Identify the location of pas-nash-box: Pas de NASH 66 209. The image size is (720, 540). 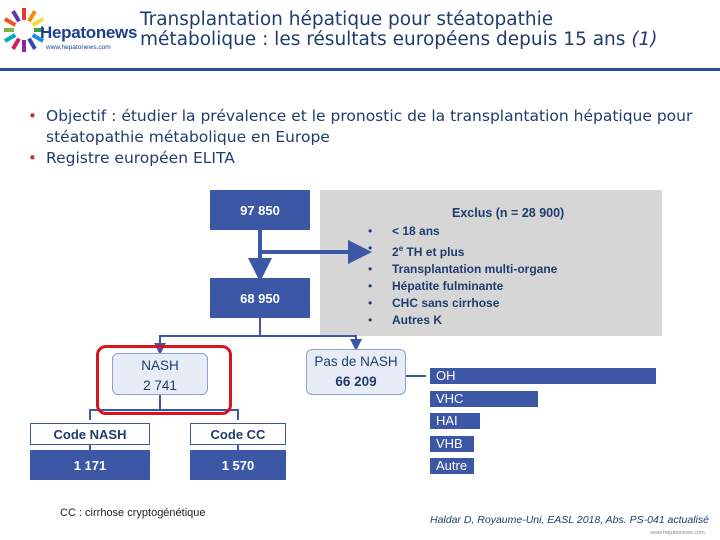
(356, 372).